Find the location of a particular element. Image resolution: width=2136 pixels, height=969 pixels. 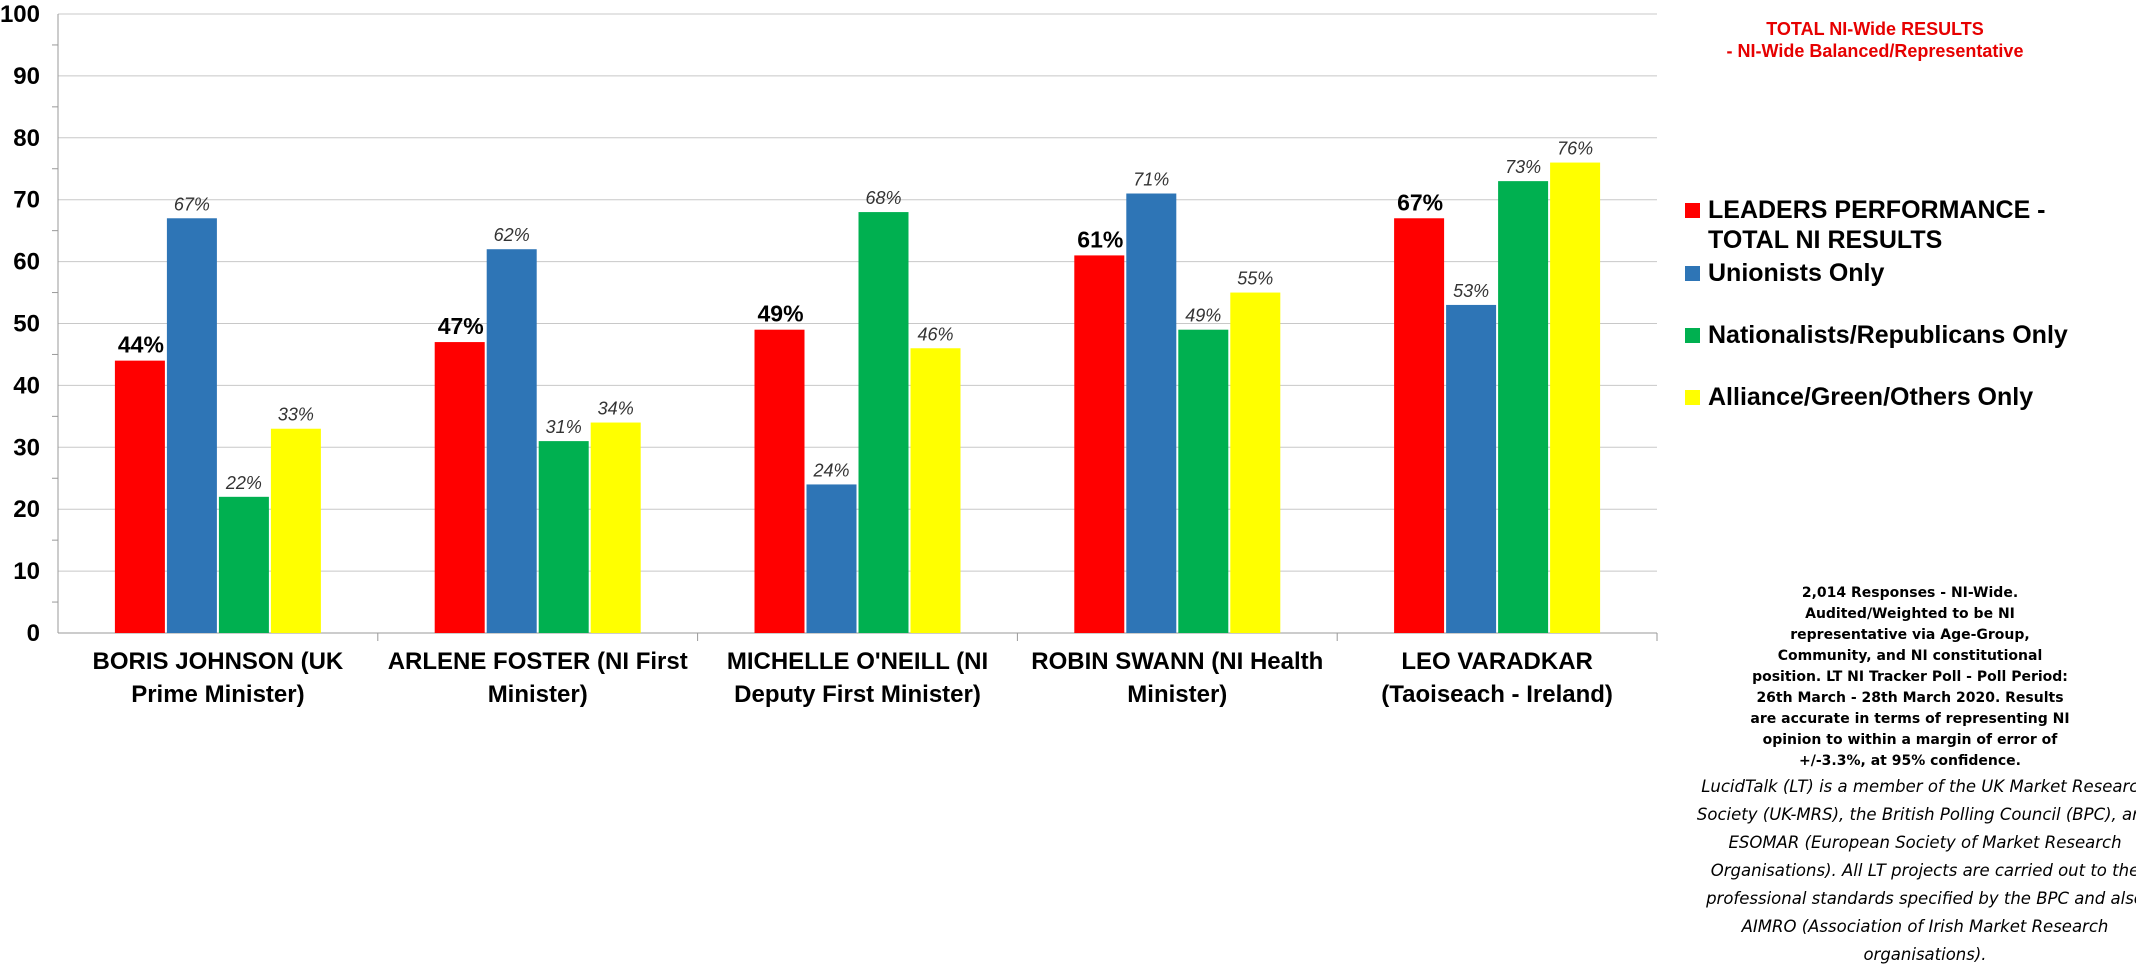

x-category-label: MICHELLE O'NEILL (NI is located at coordinates (857, 661).